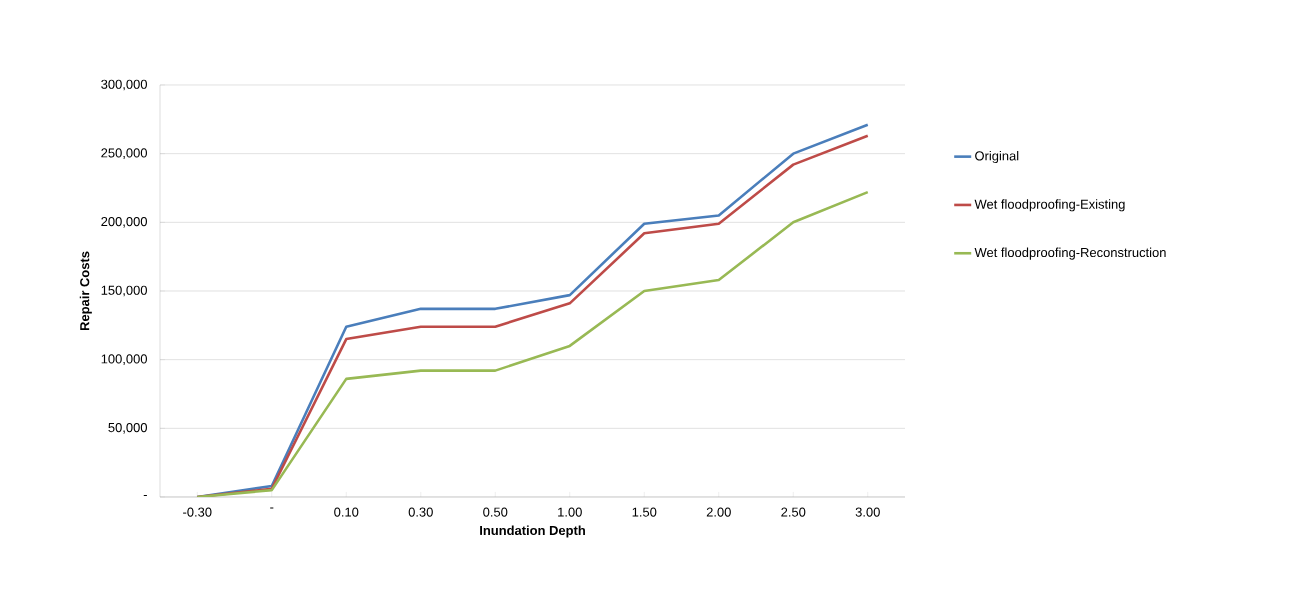 Image resolution: width=1311 pixels, height=590 pixels. I want to click on y-tick-label: 300,000, so click(124, 85).